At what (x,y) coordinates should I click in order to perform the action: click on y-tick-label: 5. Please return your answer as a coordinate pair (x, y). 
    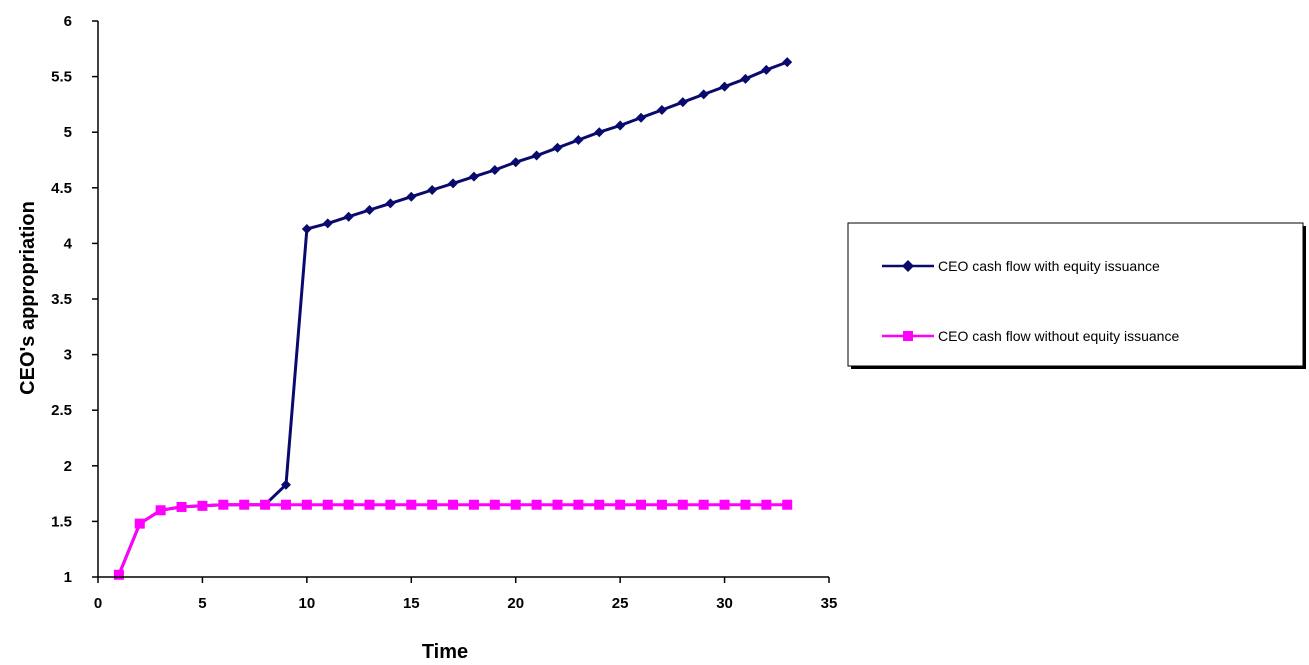
    Looking at the image, I should click on (68, 132).